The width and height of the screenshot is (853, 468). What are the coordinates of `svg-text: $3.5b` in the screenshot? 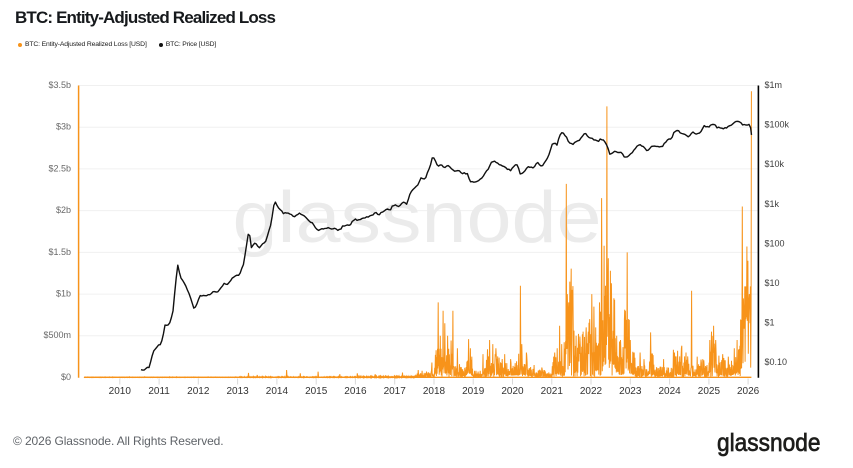 It's located at (59, 85).